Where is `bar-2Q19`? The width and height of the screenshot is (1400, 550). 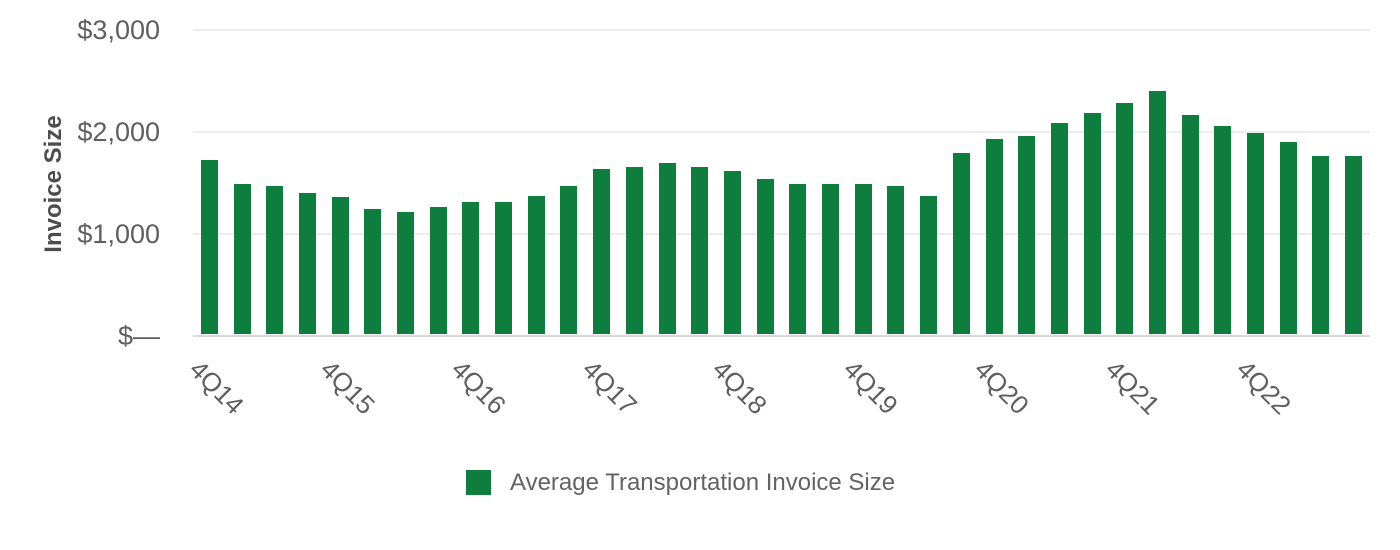 bar-2Q19 is located at coordinates (798, 259).